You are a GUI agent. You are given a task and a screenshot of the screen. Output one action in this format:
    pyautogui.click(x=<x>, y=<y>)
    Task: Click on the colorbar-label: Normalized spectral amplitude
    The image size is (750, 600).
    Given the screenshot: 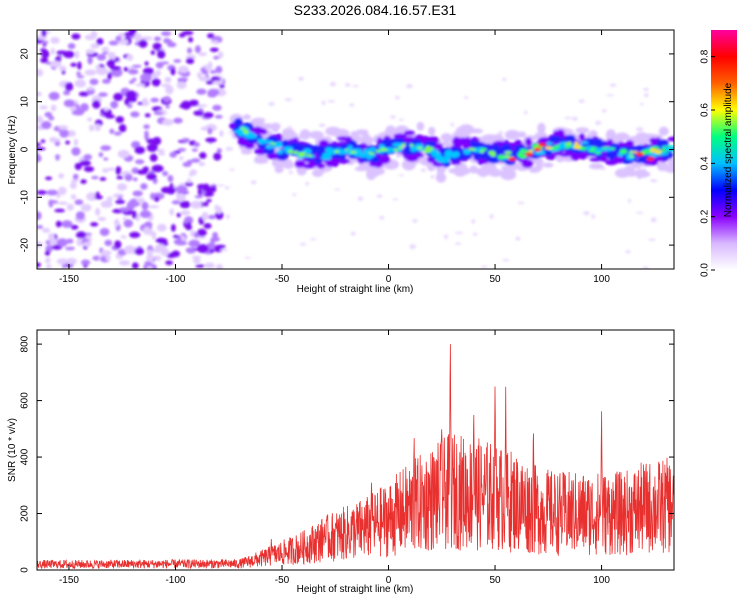 What is the action you would take?
    pyautogui.click(x=728, y=149)
    